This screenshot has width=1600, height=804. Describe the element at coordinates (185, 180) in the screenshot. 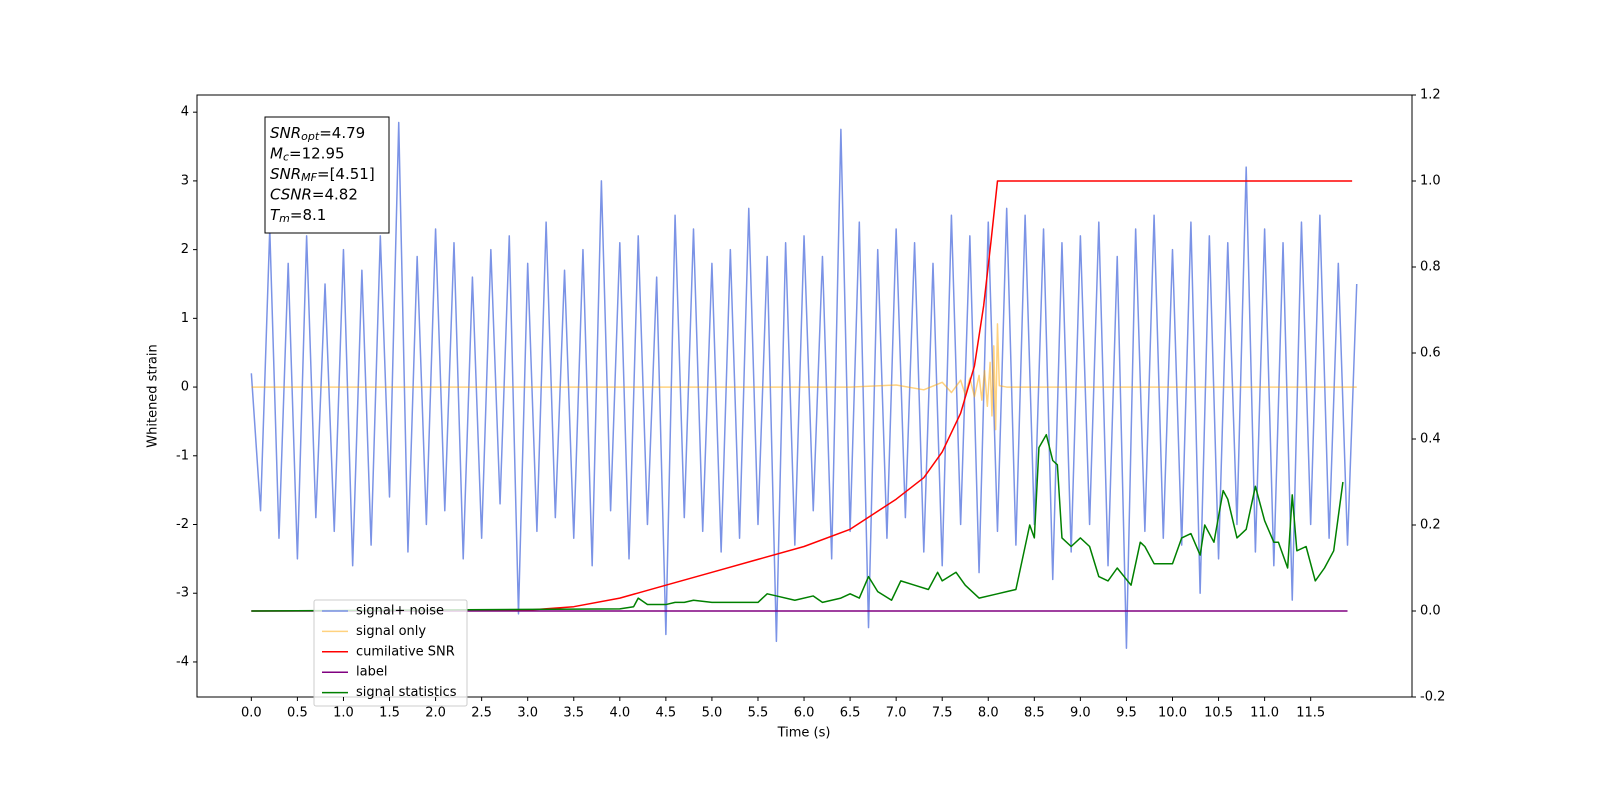

I see `y-tick-label: 3` at that location.